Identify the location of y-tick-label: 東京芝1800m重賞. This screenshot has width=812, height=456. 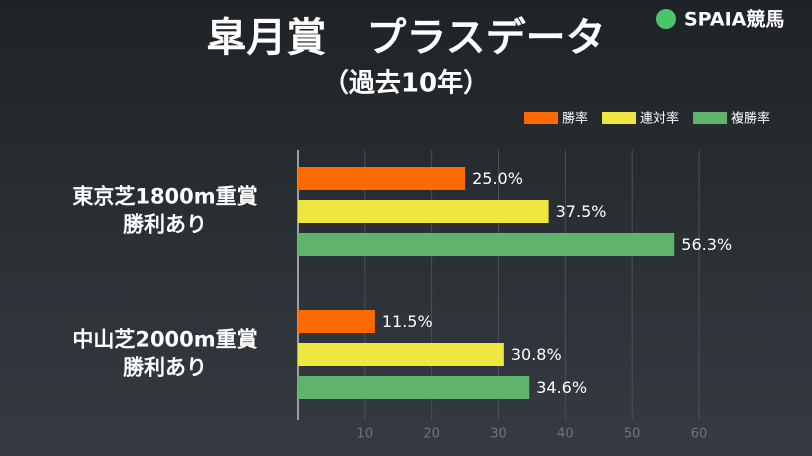
(164, 197).